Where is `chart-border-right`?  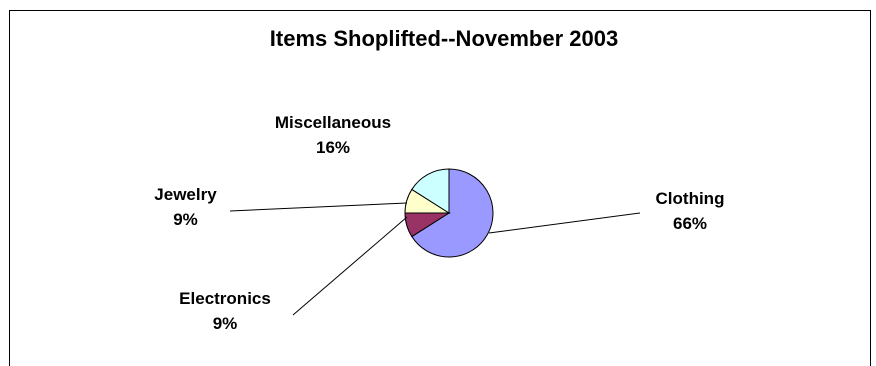 chart-border-right is located at coordinates (870, 188).